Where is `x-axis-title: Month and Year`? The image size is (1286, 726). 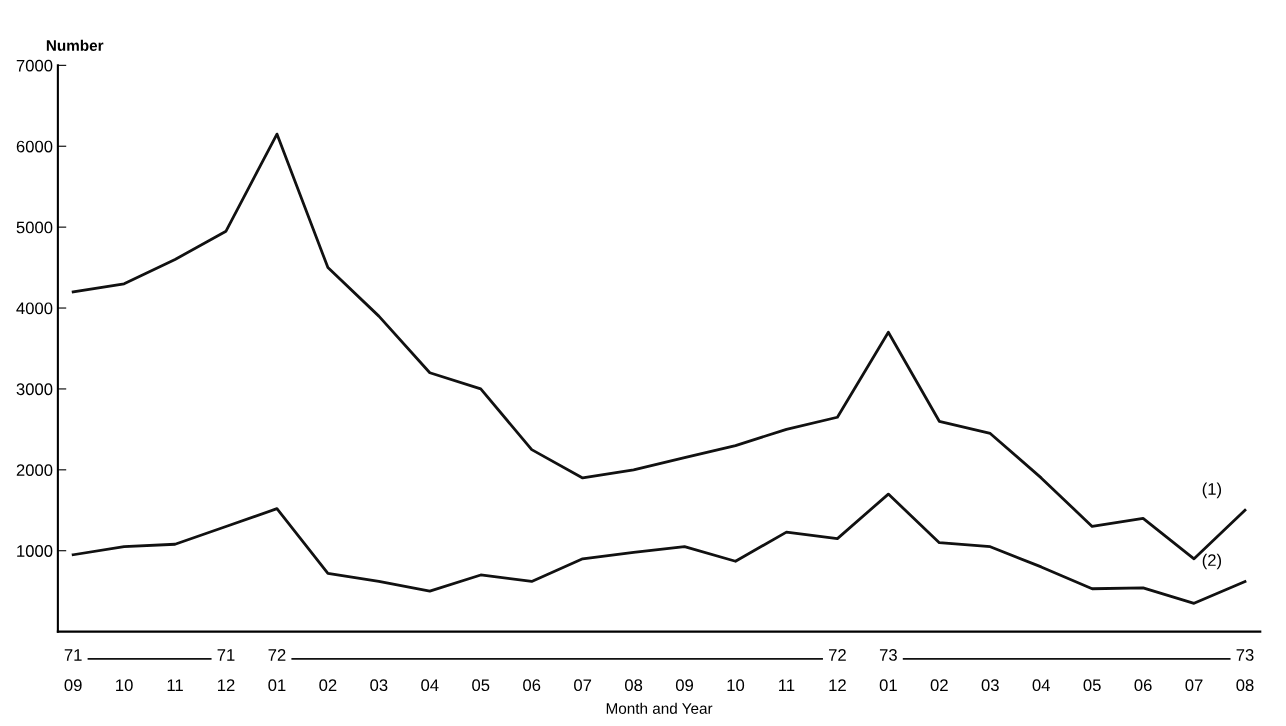
x-axis-title: Month and Year is located at coordinates (659, 708).